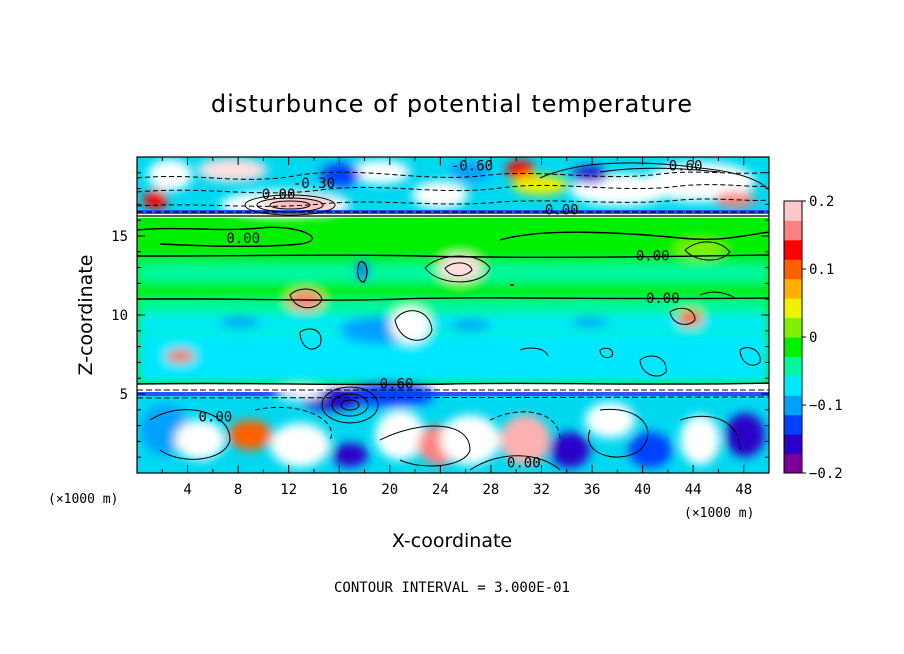  Describe the element at coordinates (826, 406) in the screenshot. I see `colorbar-tick-label: −0.1` at that location.